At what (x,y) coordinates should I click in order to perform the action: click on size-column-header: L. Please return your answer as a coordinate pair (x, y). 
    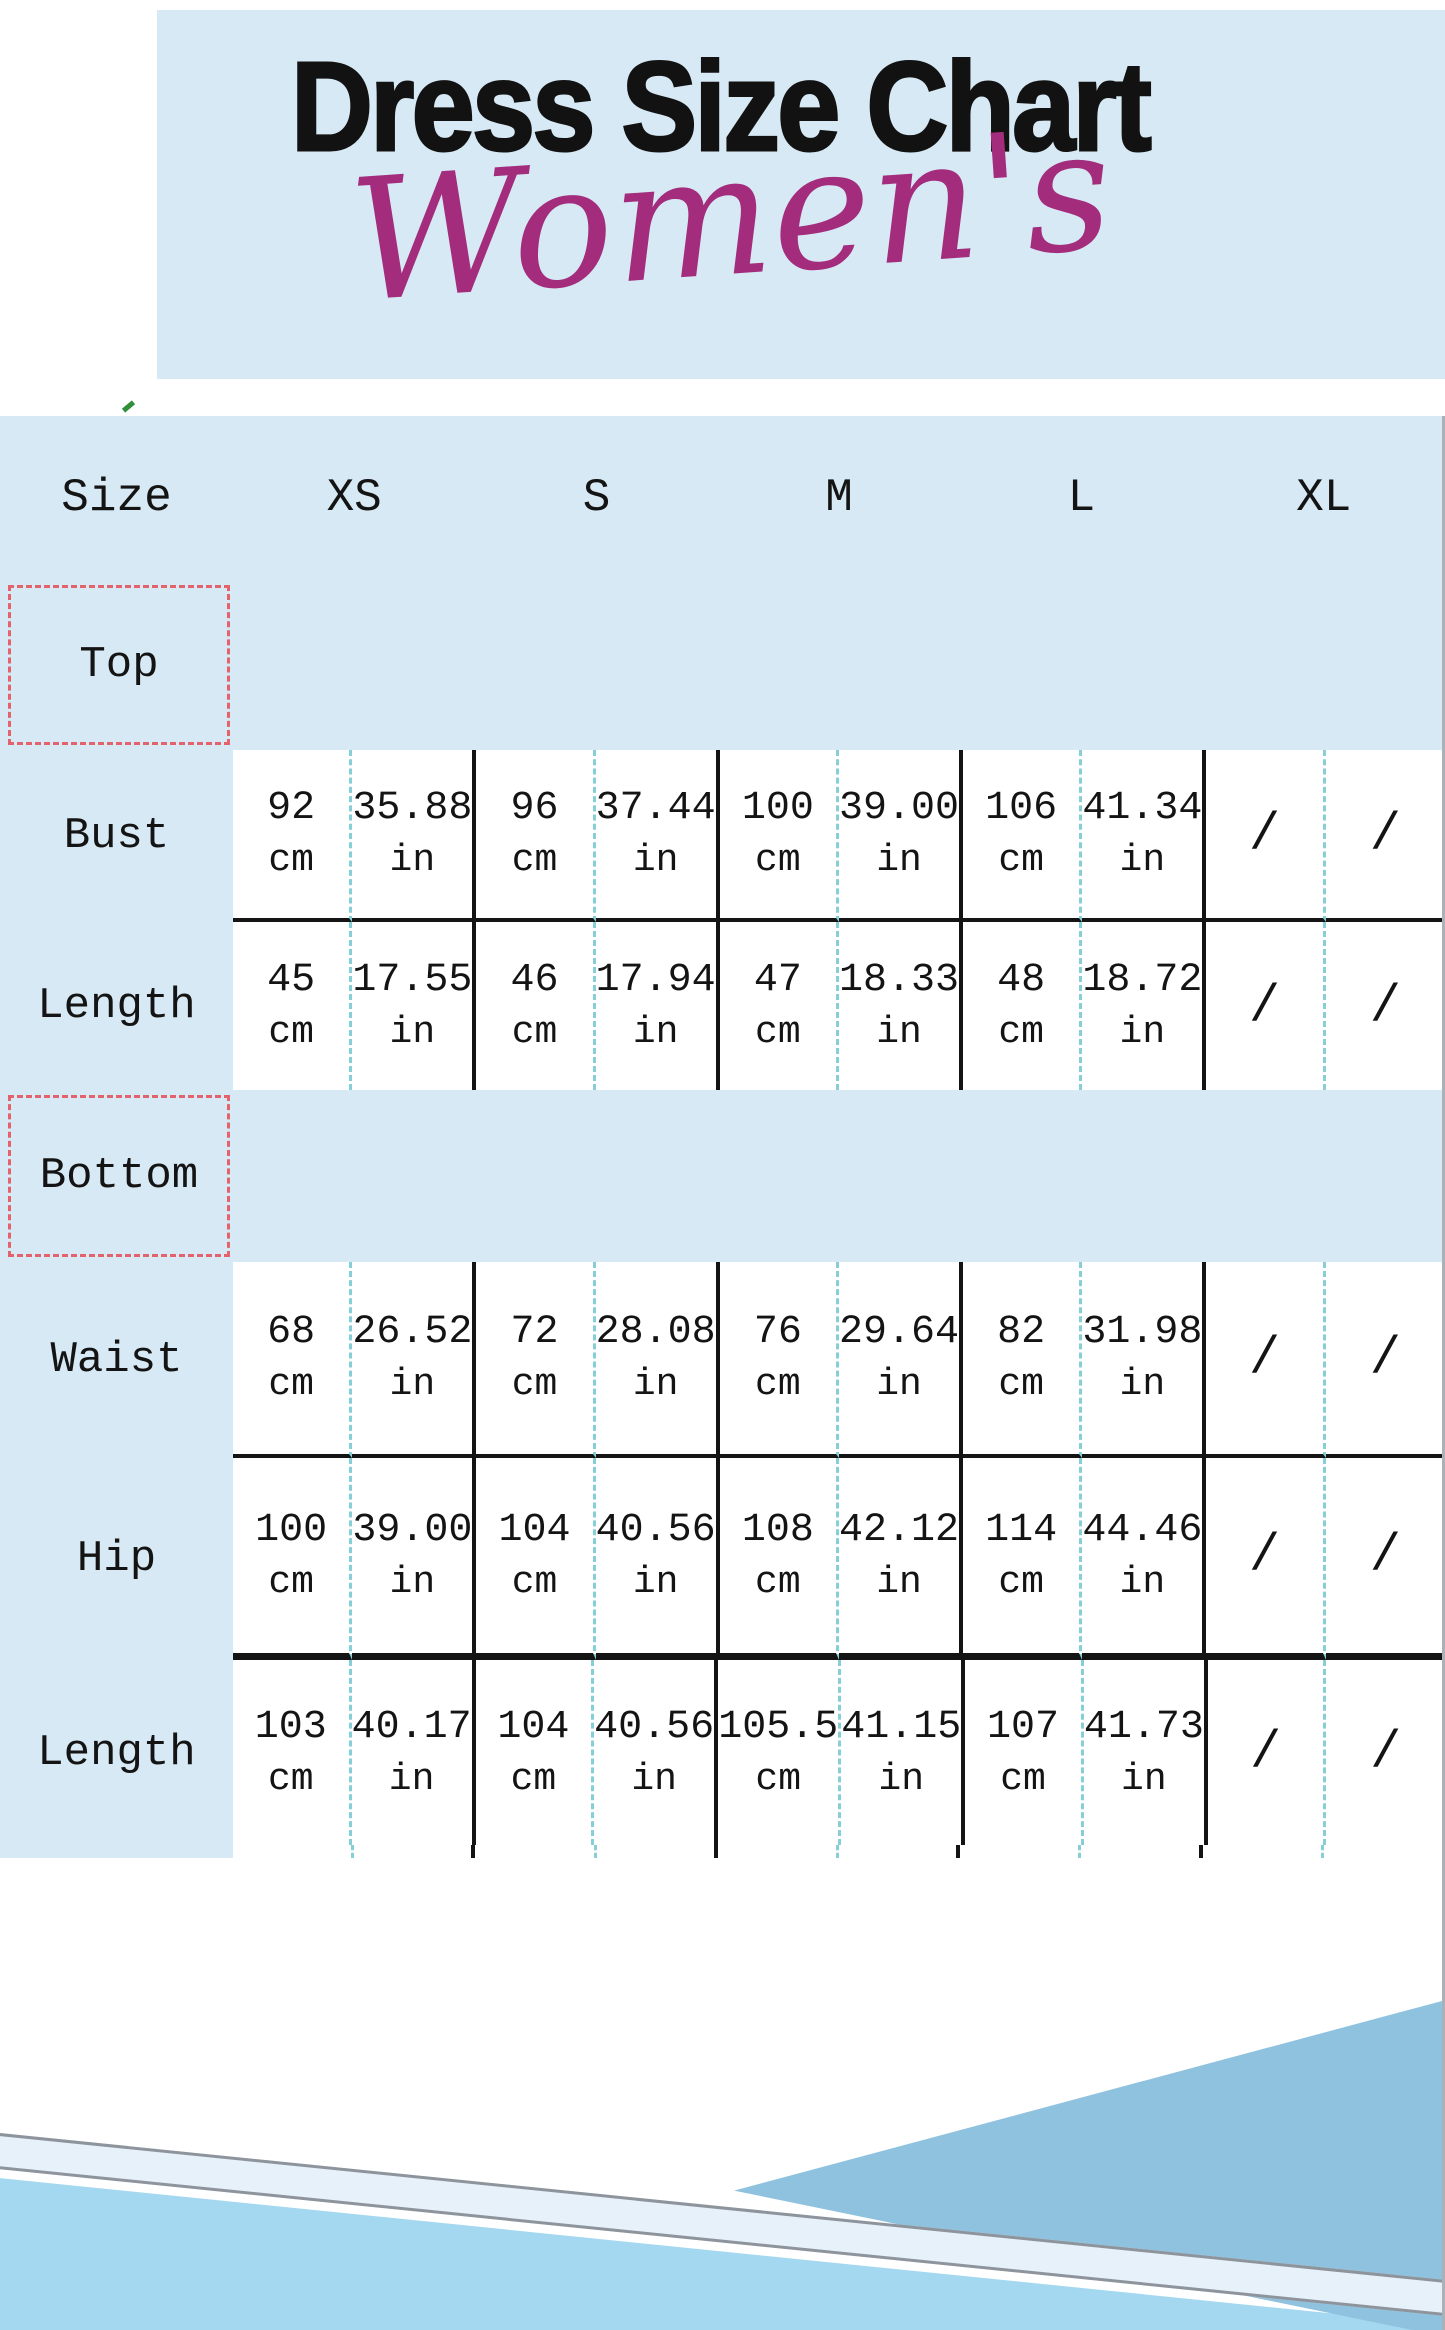
    Looking at the image, I should click on (1081, 498).